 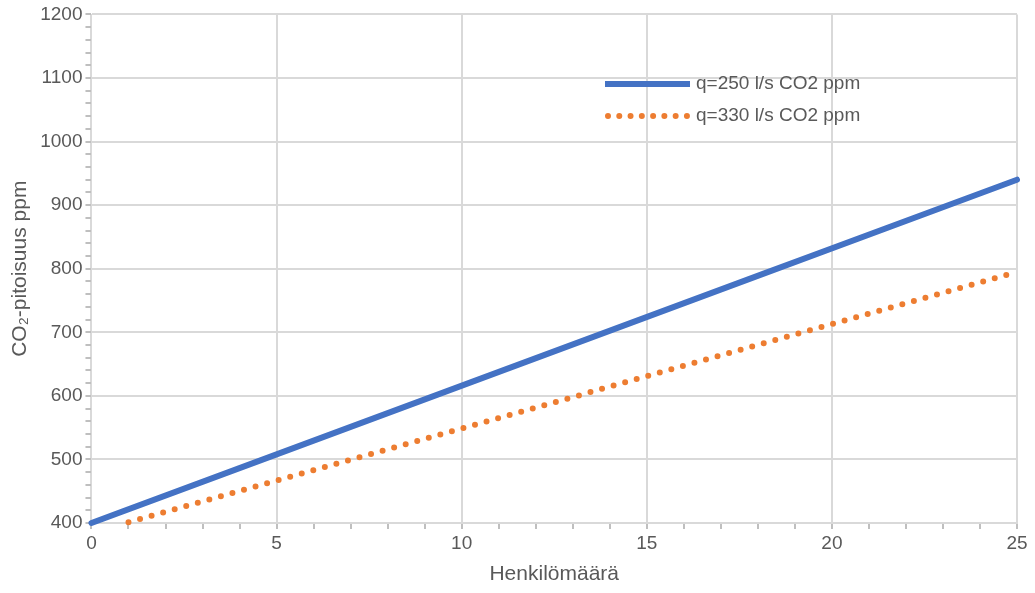 What do you see at coordinates (62, 77) in the screenshot?
I see `y-tick-label: 1100` at bounding box center [62, 77].